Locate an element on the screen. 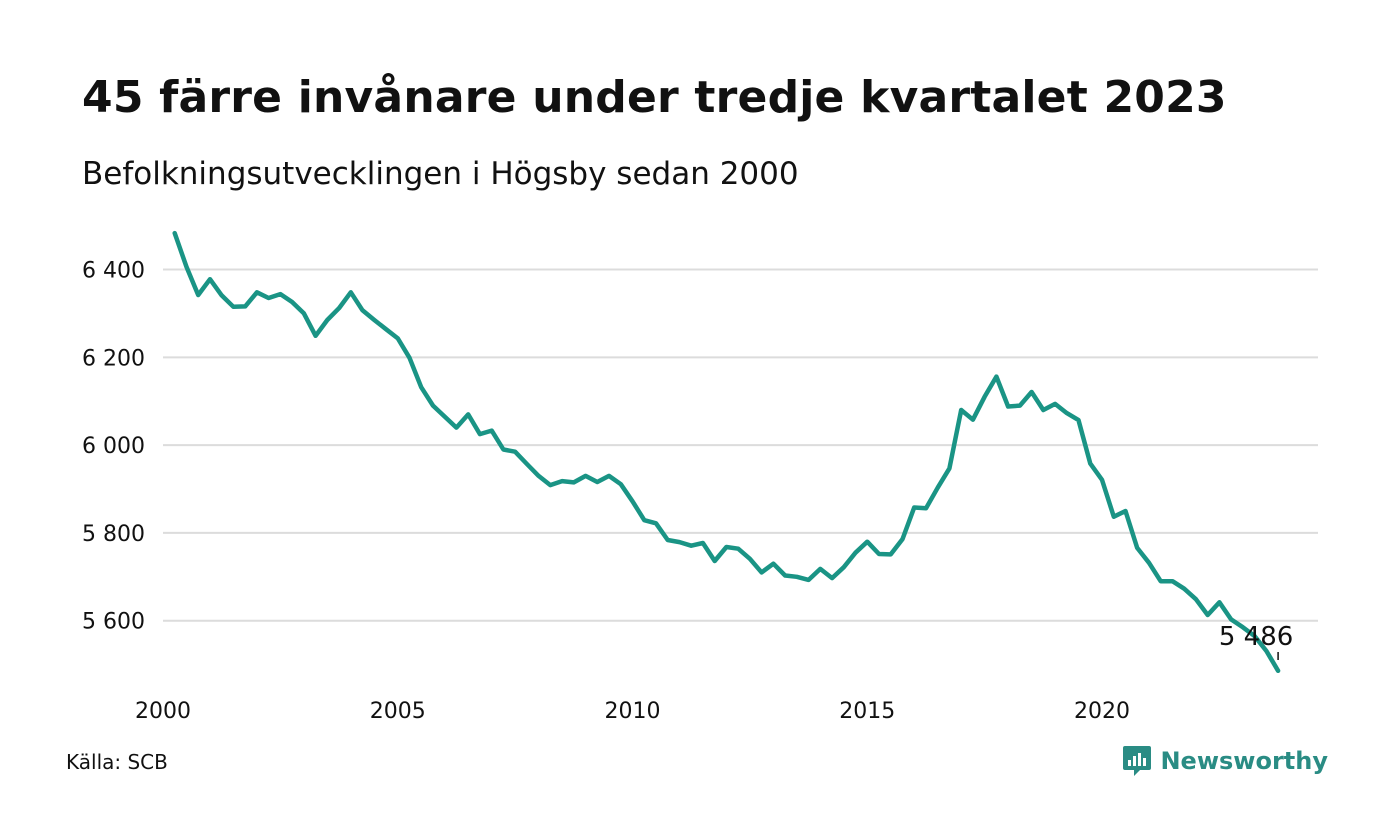  y-tick-label: 5 600 is located at coordinates (113, 622).